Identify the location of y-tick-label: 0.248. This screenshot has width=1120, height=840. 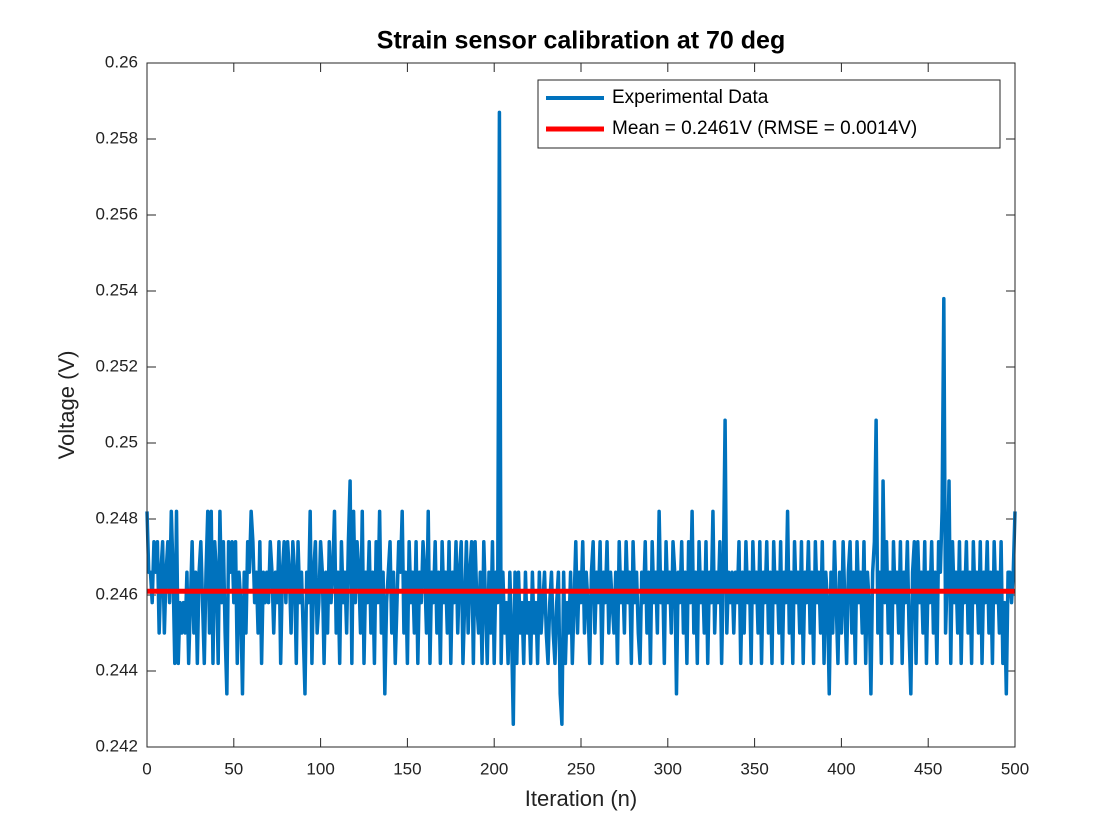
(116, 517).